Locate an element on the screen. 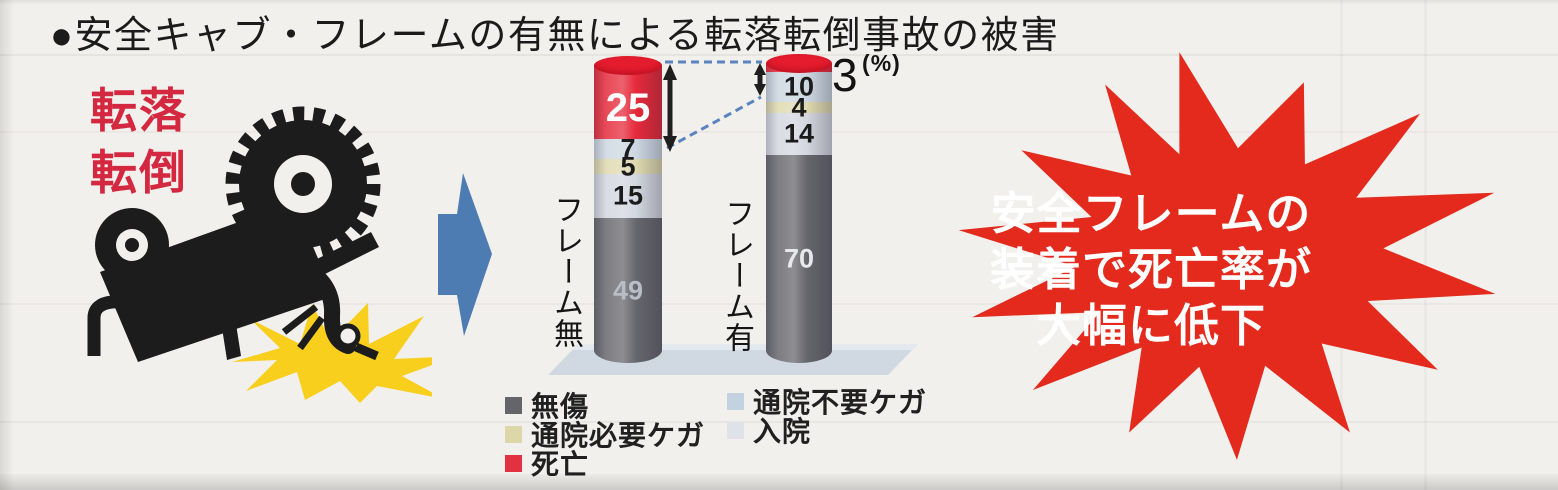 The height and width of the screenshot is (490, 1558). bar-segment-通院不要ケガ: 7 is located at coordinates (628, 148).